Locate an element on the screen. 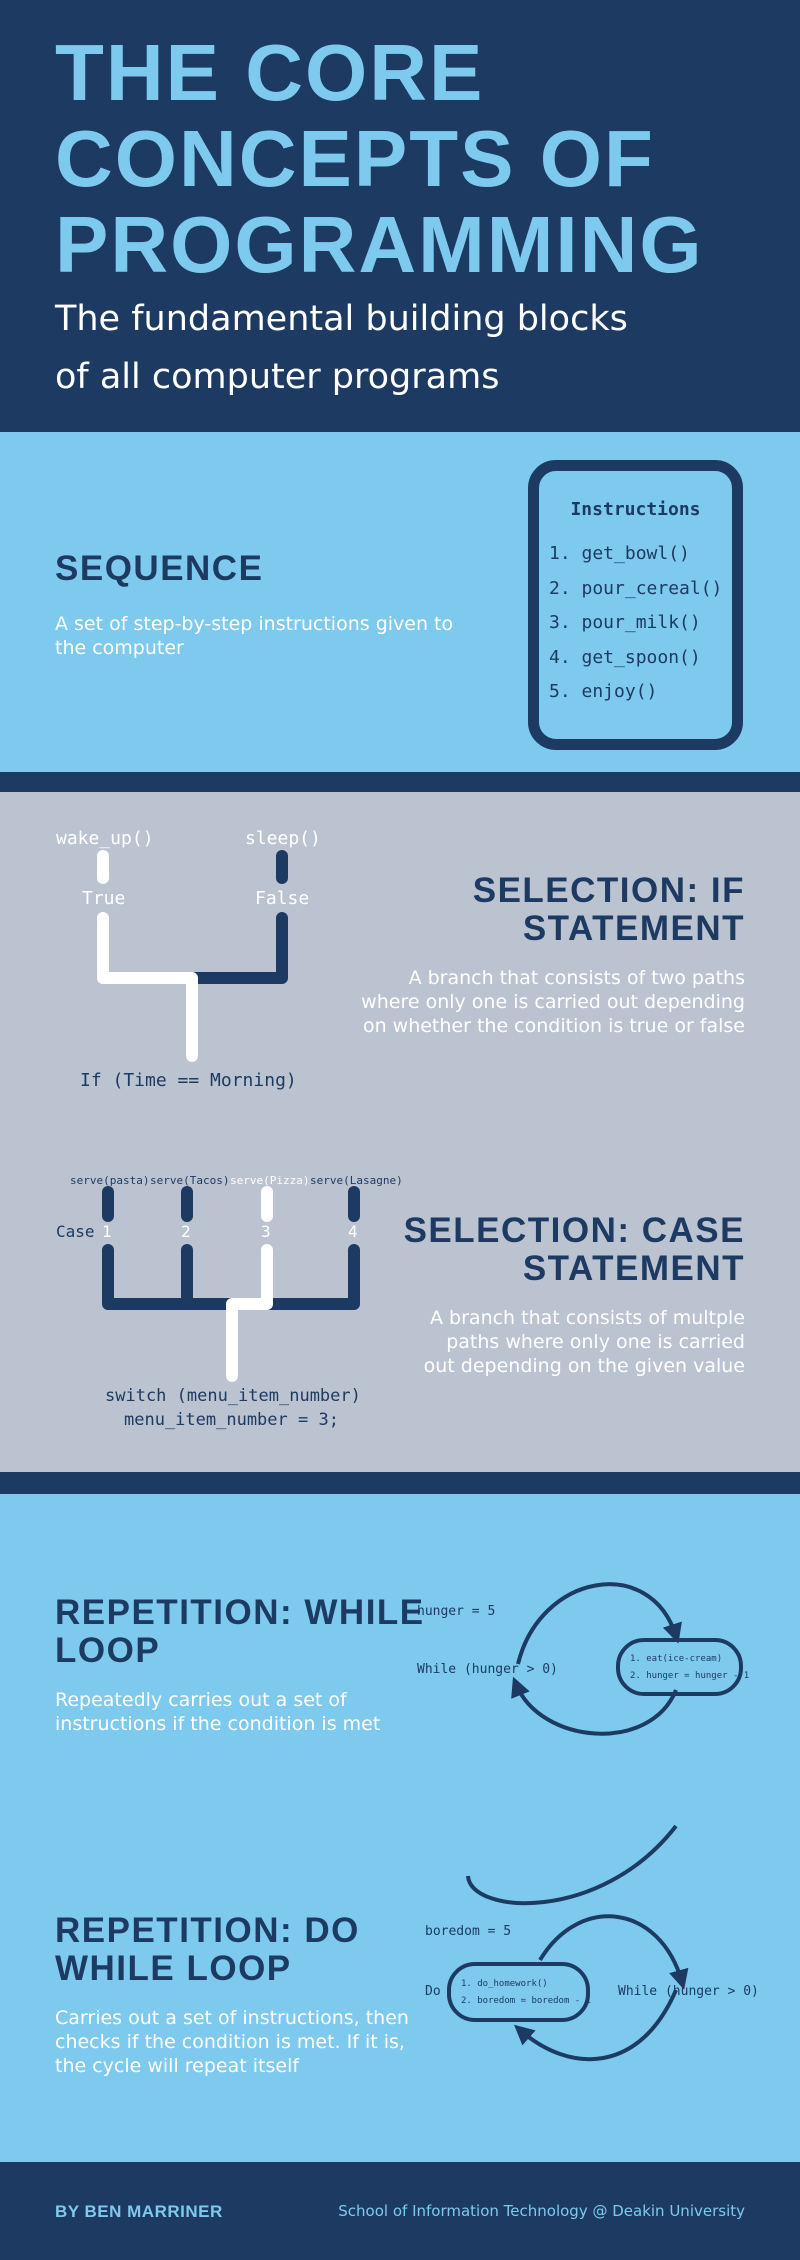  do-label: Do is located at coordinates (433, 1991).